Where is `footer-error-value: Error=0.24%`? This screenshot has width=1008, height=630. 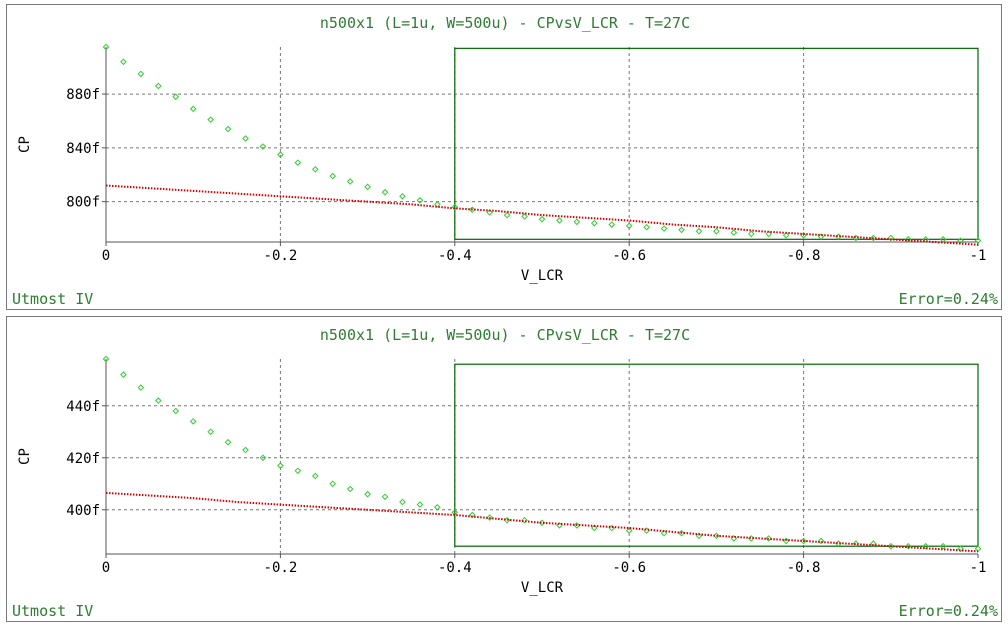 footer-error-value: Error=0.24% is located at coordinates (948, 299).